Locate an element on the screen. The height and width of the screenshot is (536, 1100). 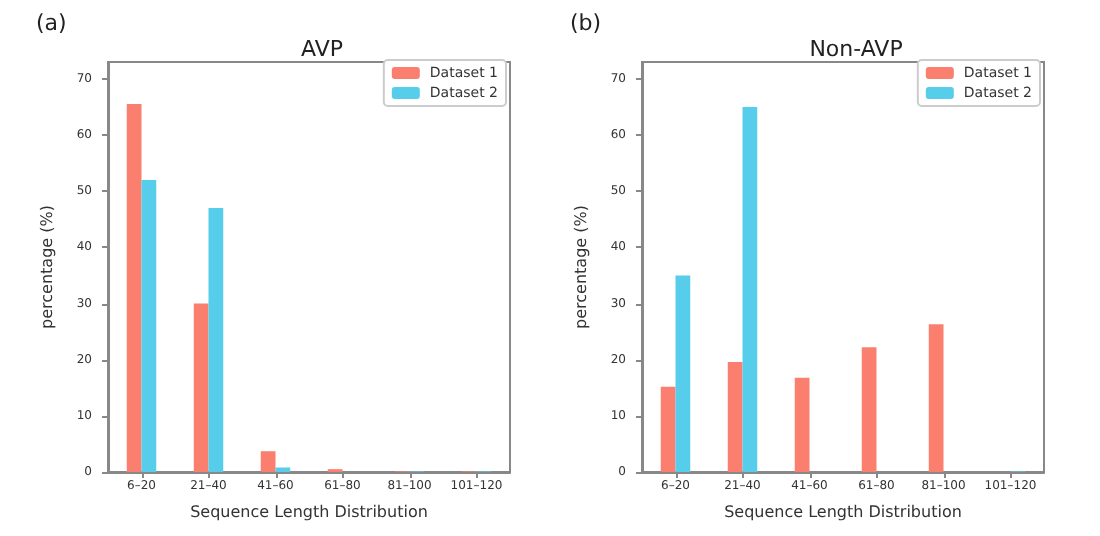
text: (b) is located at coordinates (586, 23).